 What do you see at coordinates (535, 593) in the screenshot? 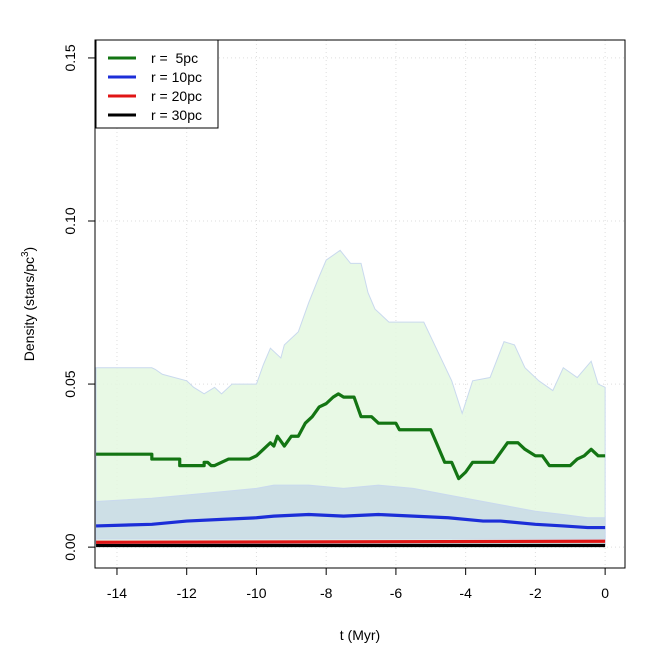
I see `x-tick-label: -2` at bounding box center [535, 593].